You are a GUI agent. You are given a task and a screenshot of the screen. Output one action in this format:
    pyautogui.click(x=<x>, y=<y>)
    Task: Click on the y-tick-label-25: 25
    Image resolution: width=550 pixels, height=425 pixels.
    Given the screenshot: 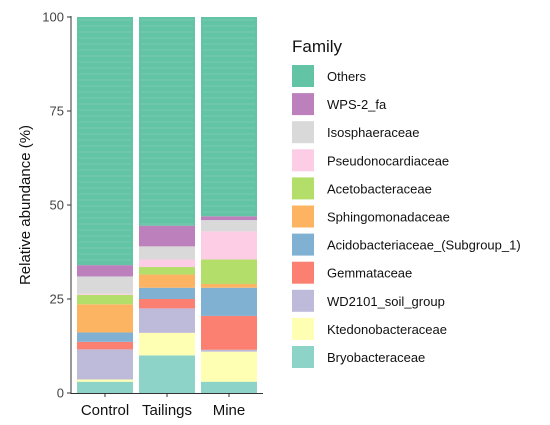 What is the action you would take?
    pyautogui.click(x=57, y=299)
    